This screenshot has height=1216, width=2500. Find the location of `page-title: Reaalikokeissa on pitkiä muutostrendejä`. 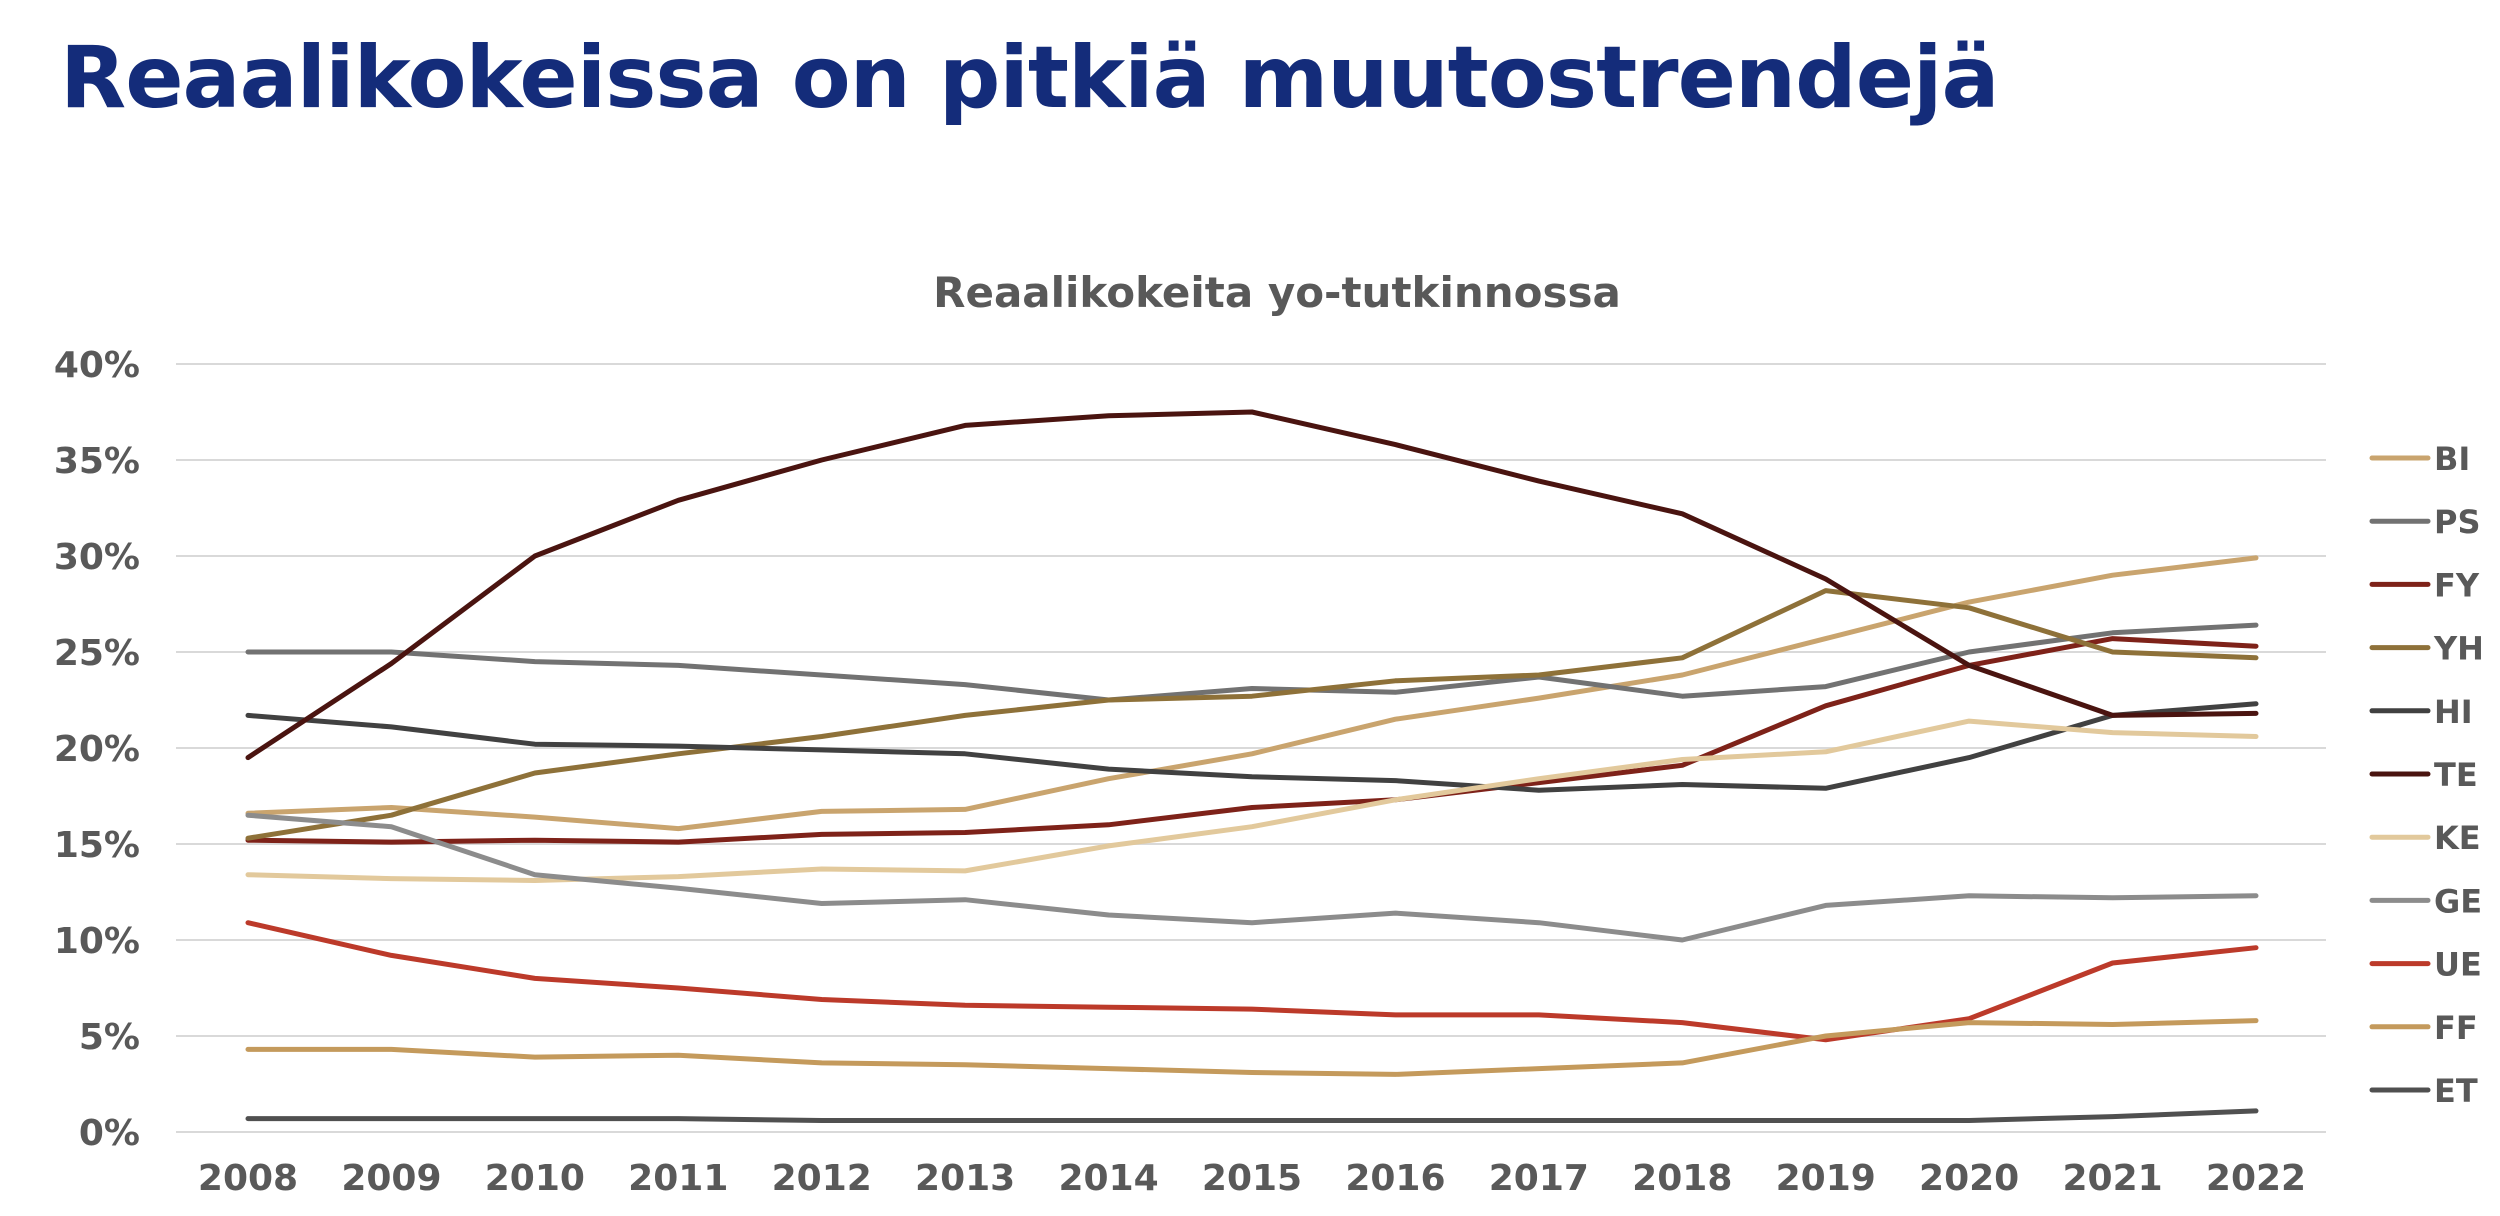

page-title: Reaalikokeissa on pitkiä muutostrendejä is located at coordinates (1030, 78).